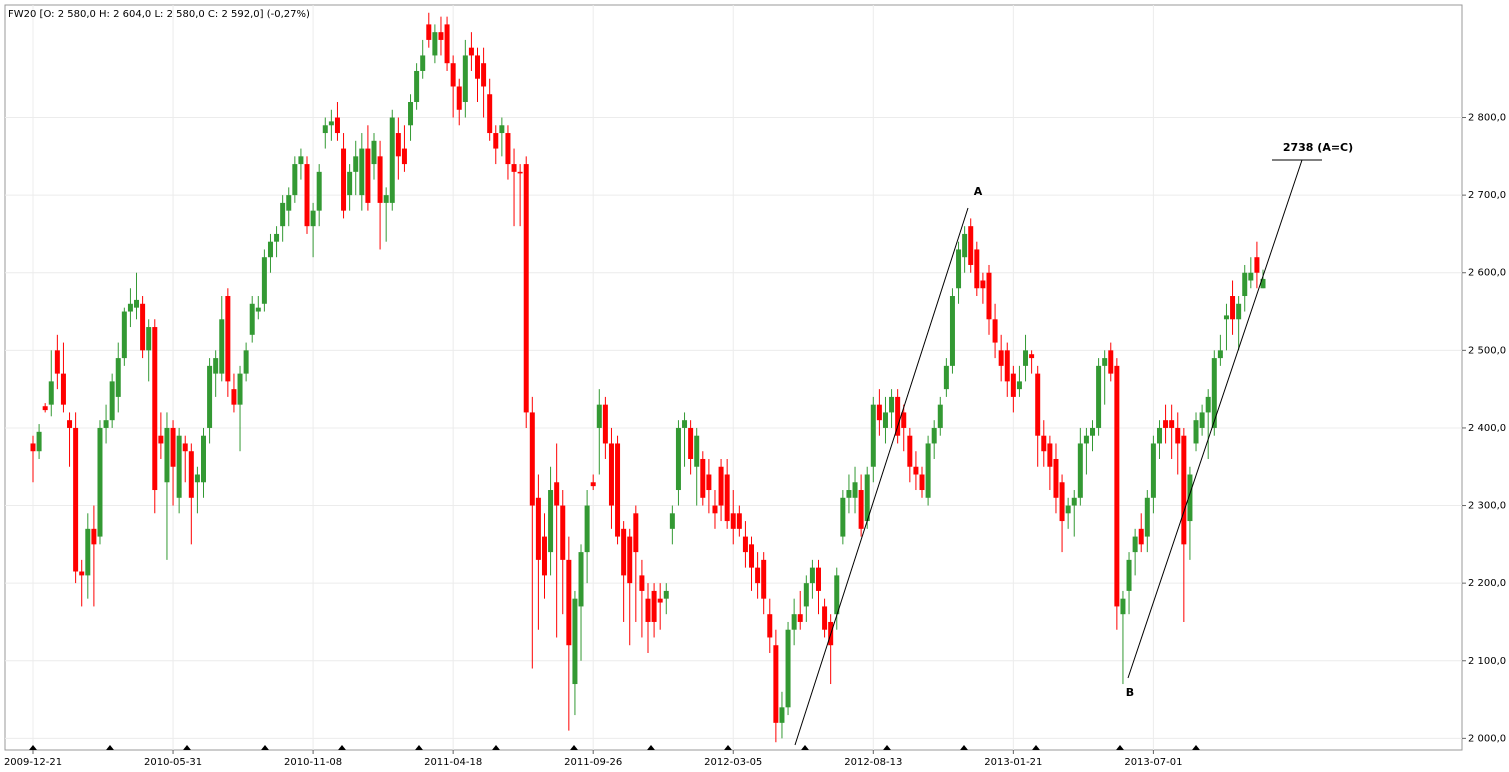 This screenshot has width=1509, height=772. Describe the element at coordinates (978, 191) in the screenshot. I see `annotation: A` at that location.